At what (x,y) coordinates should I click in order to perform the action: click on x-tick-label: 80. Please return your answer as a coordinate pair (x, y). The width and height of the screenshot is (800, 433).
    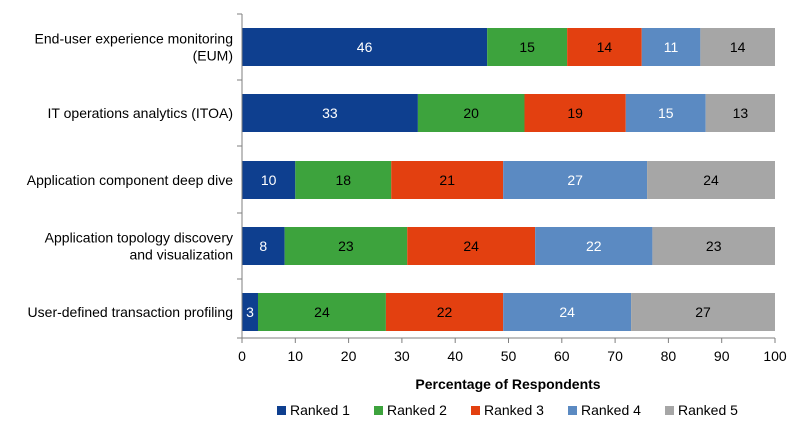
    Looking at the image, I should click on (669, 356).